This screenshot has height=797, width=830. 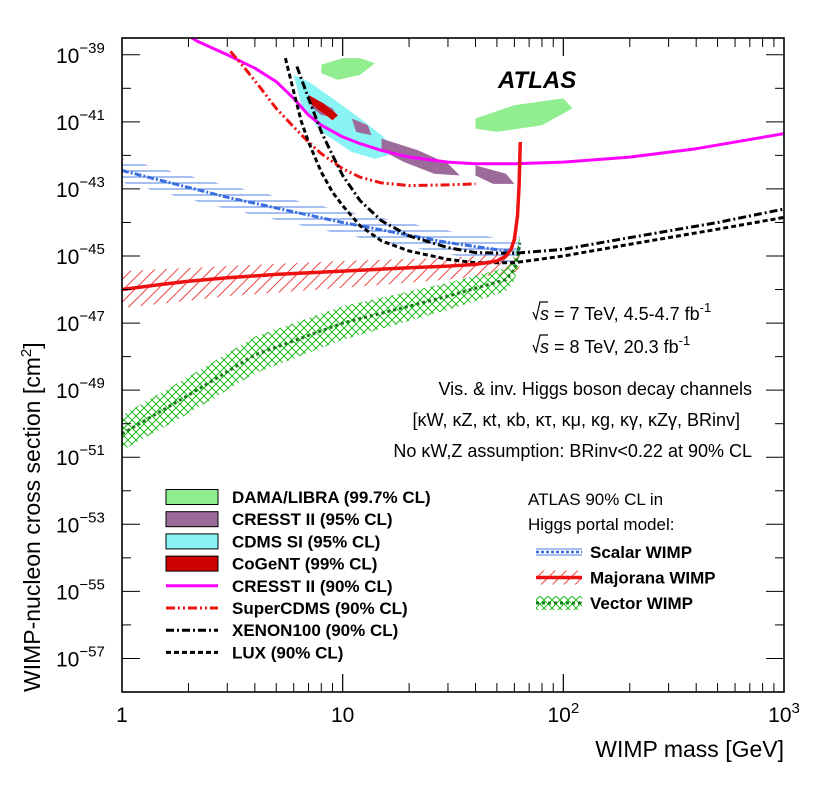 I want to click on legend-swatch-cdms-si-95-cl, so click(x=192, y=541).